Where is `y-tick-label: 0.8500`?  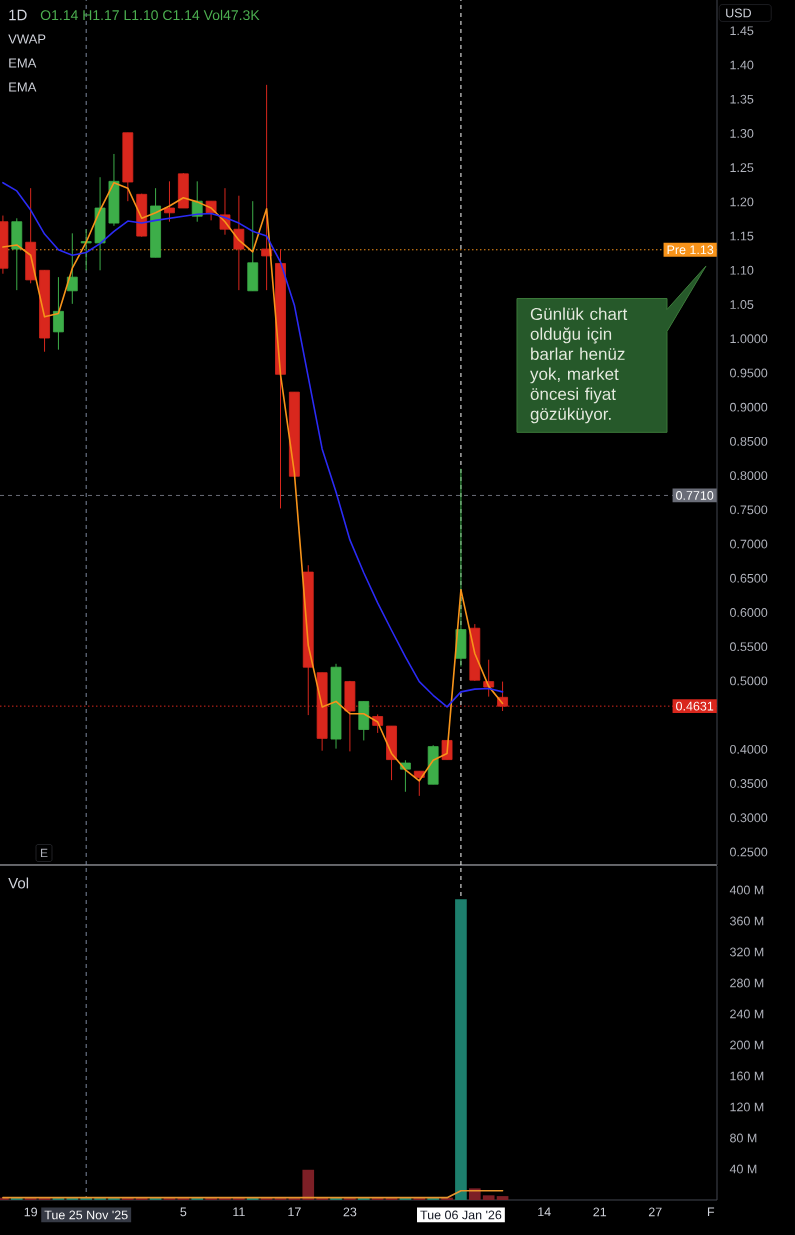 y-tick-label: 0.8500 is located at coordinates (749, 441).